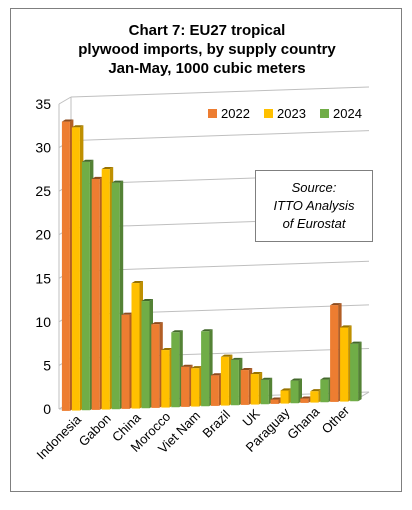 The image size is (412, 510). I want to click on y-tick-label-4: 20, so click(43, 235).